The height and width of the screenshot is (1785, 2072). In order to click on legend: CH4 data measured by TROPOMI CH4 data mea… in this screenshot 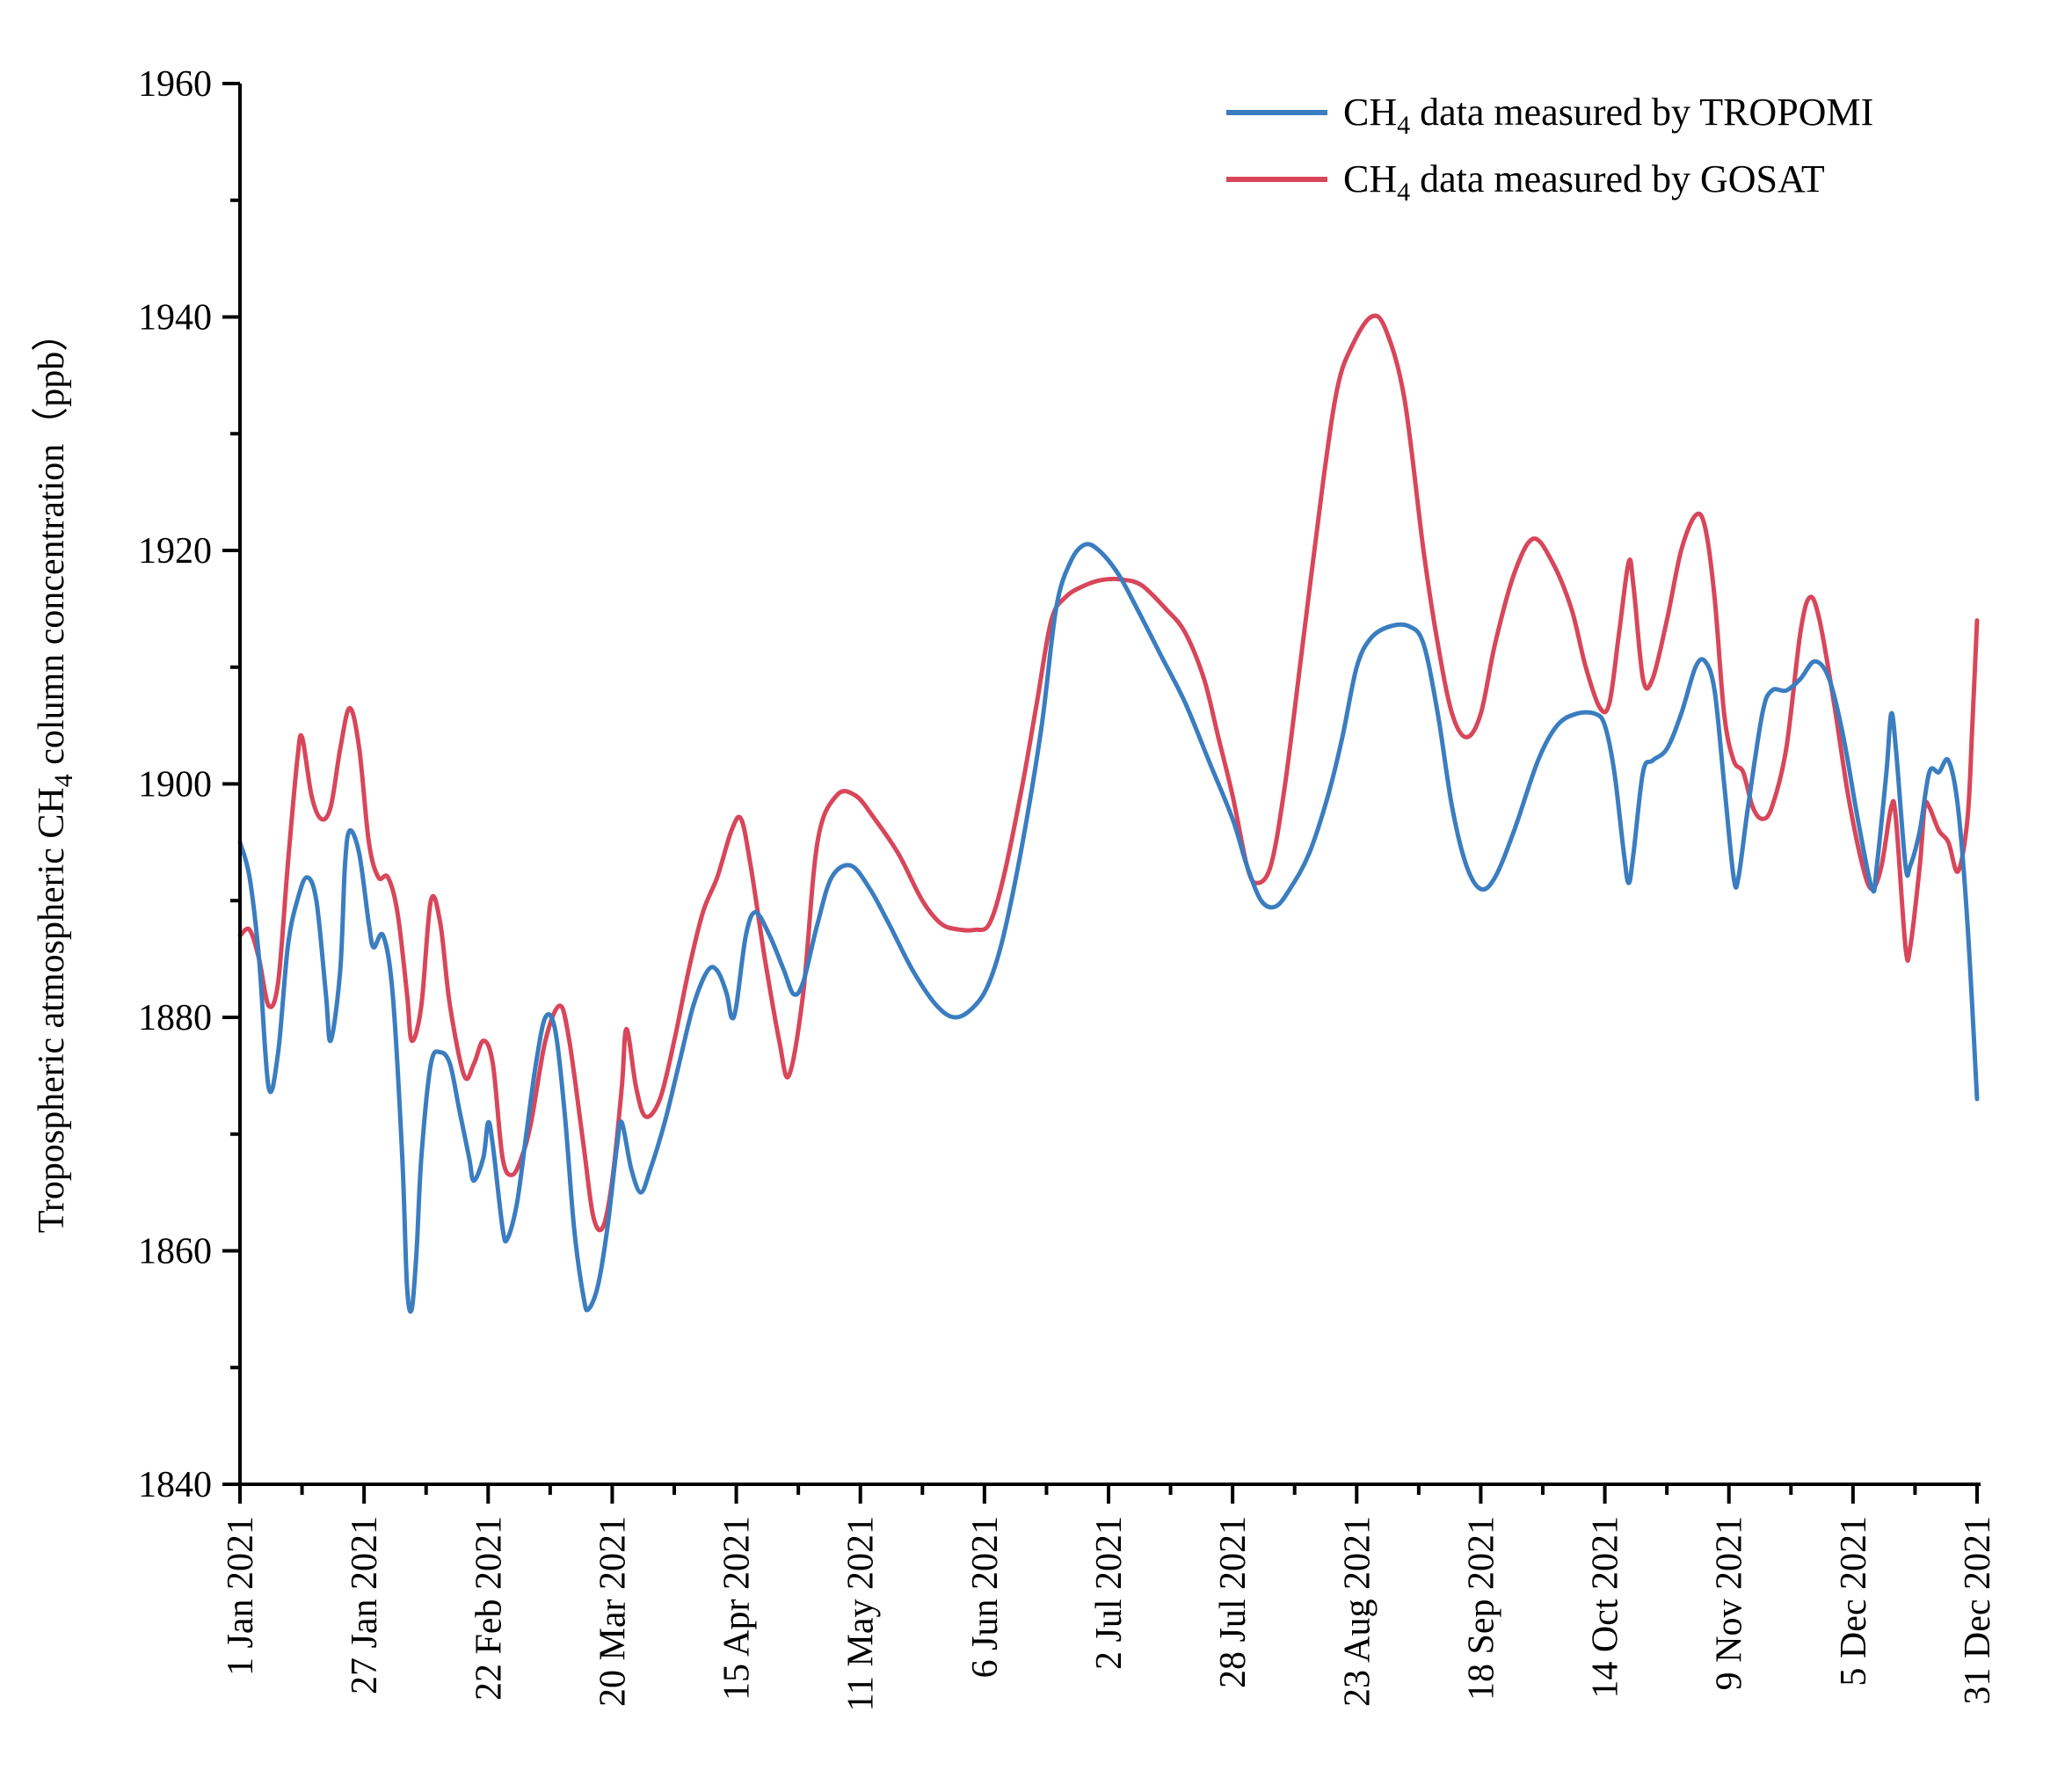, I will do `click(1549, 149)`.